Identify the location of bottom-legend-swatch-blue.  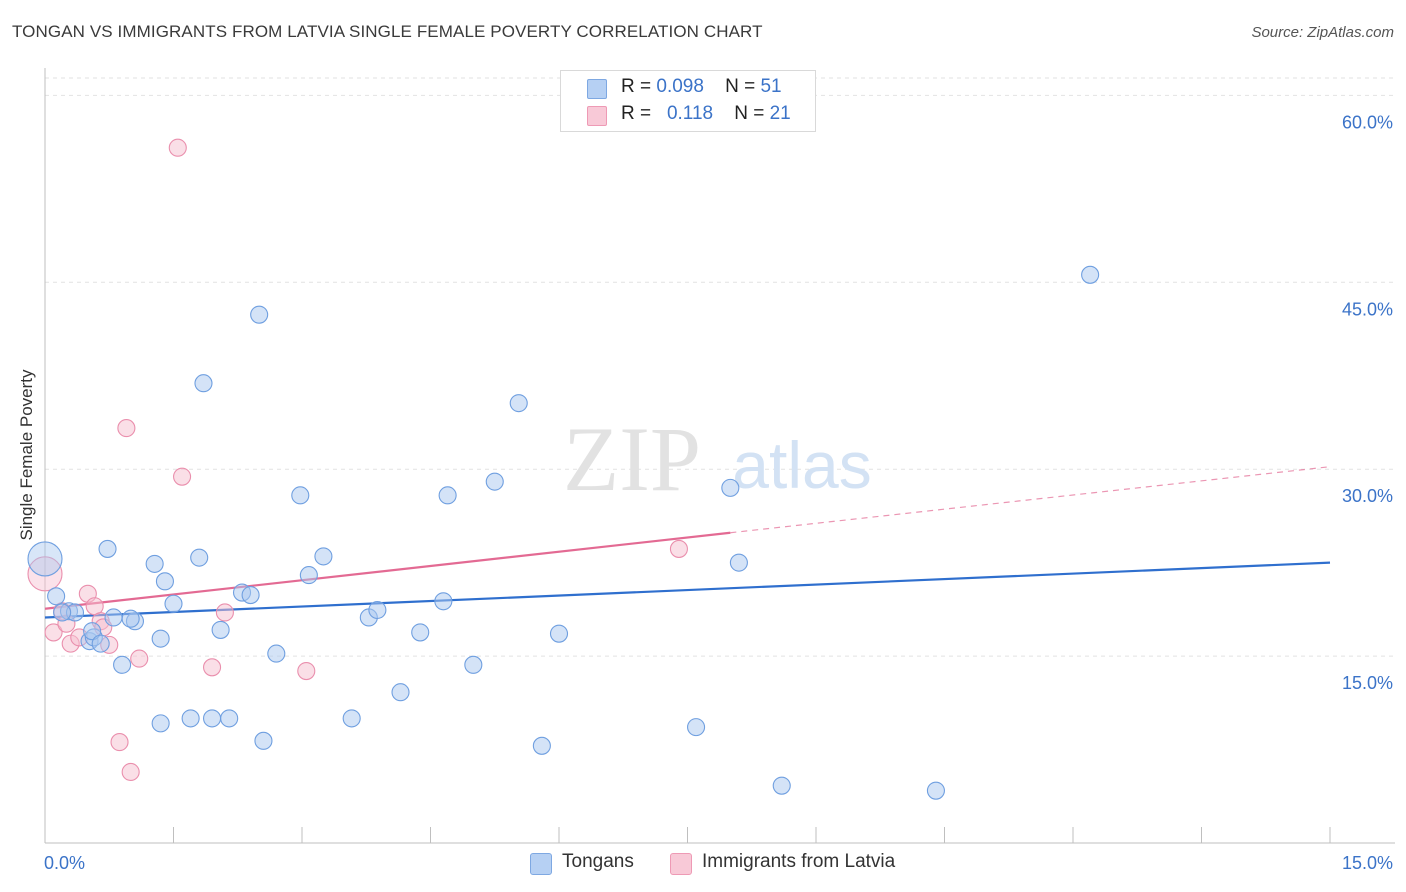
(541, 864).